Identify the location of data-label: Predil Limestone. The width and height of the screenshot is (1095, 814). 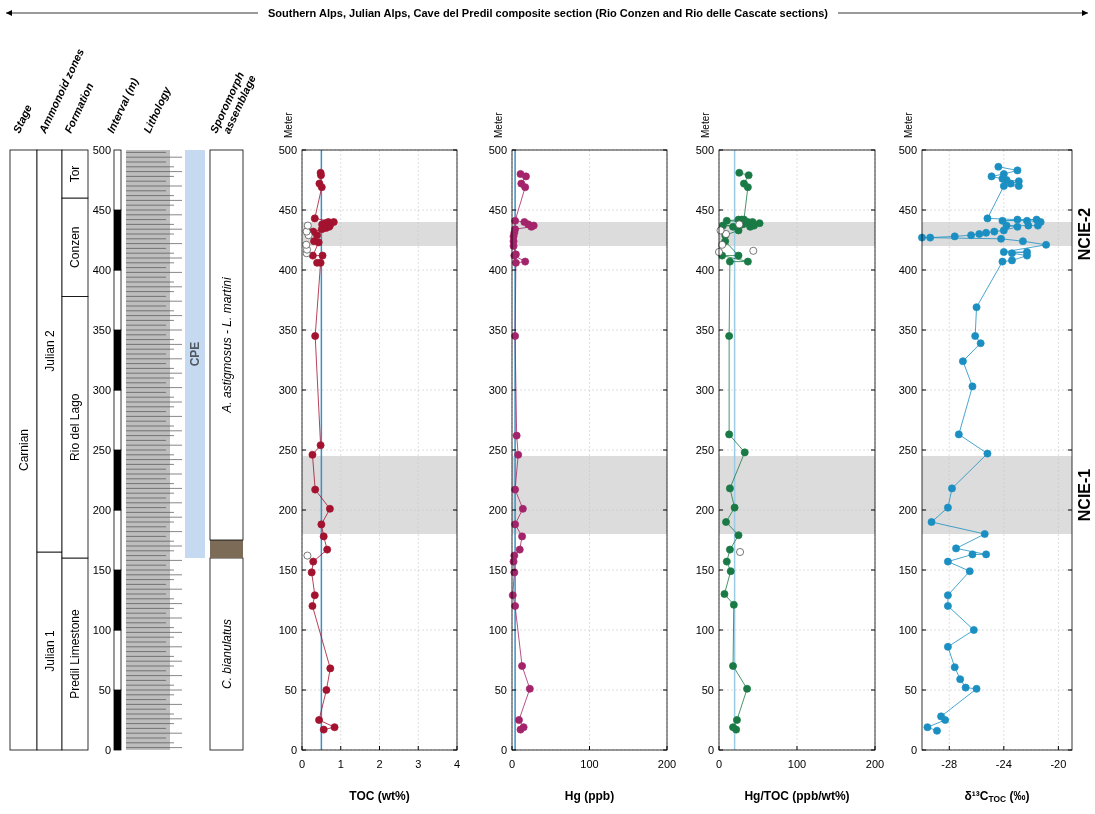
(75, 653).